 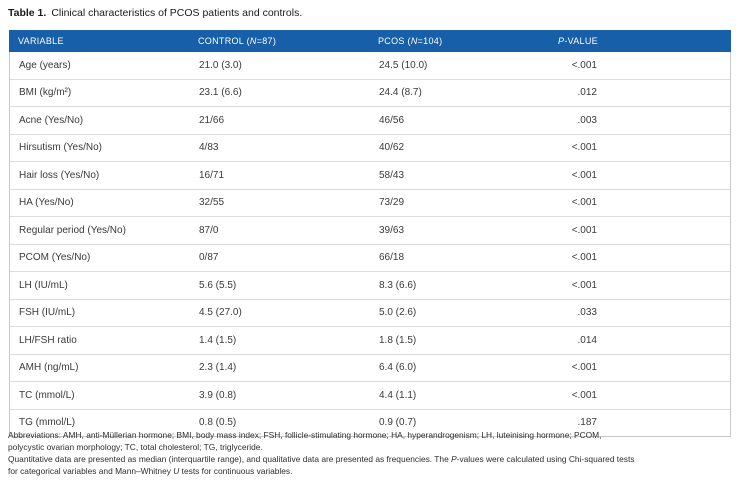 What do you see at coordinates (370, 148) in the screenshot?
I see `table-row: Hirsutism (Yes/No) 4/83 40/62 <.001` at bounding box center [370, 148].